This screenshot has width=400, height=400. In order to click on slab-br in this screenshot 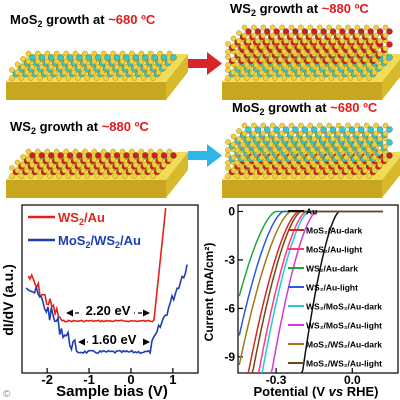, I will do `click(311, 160)`.